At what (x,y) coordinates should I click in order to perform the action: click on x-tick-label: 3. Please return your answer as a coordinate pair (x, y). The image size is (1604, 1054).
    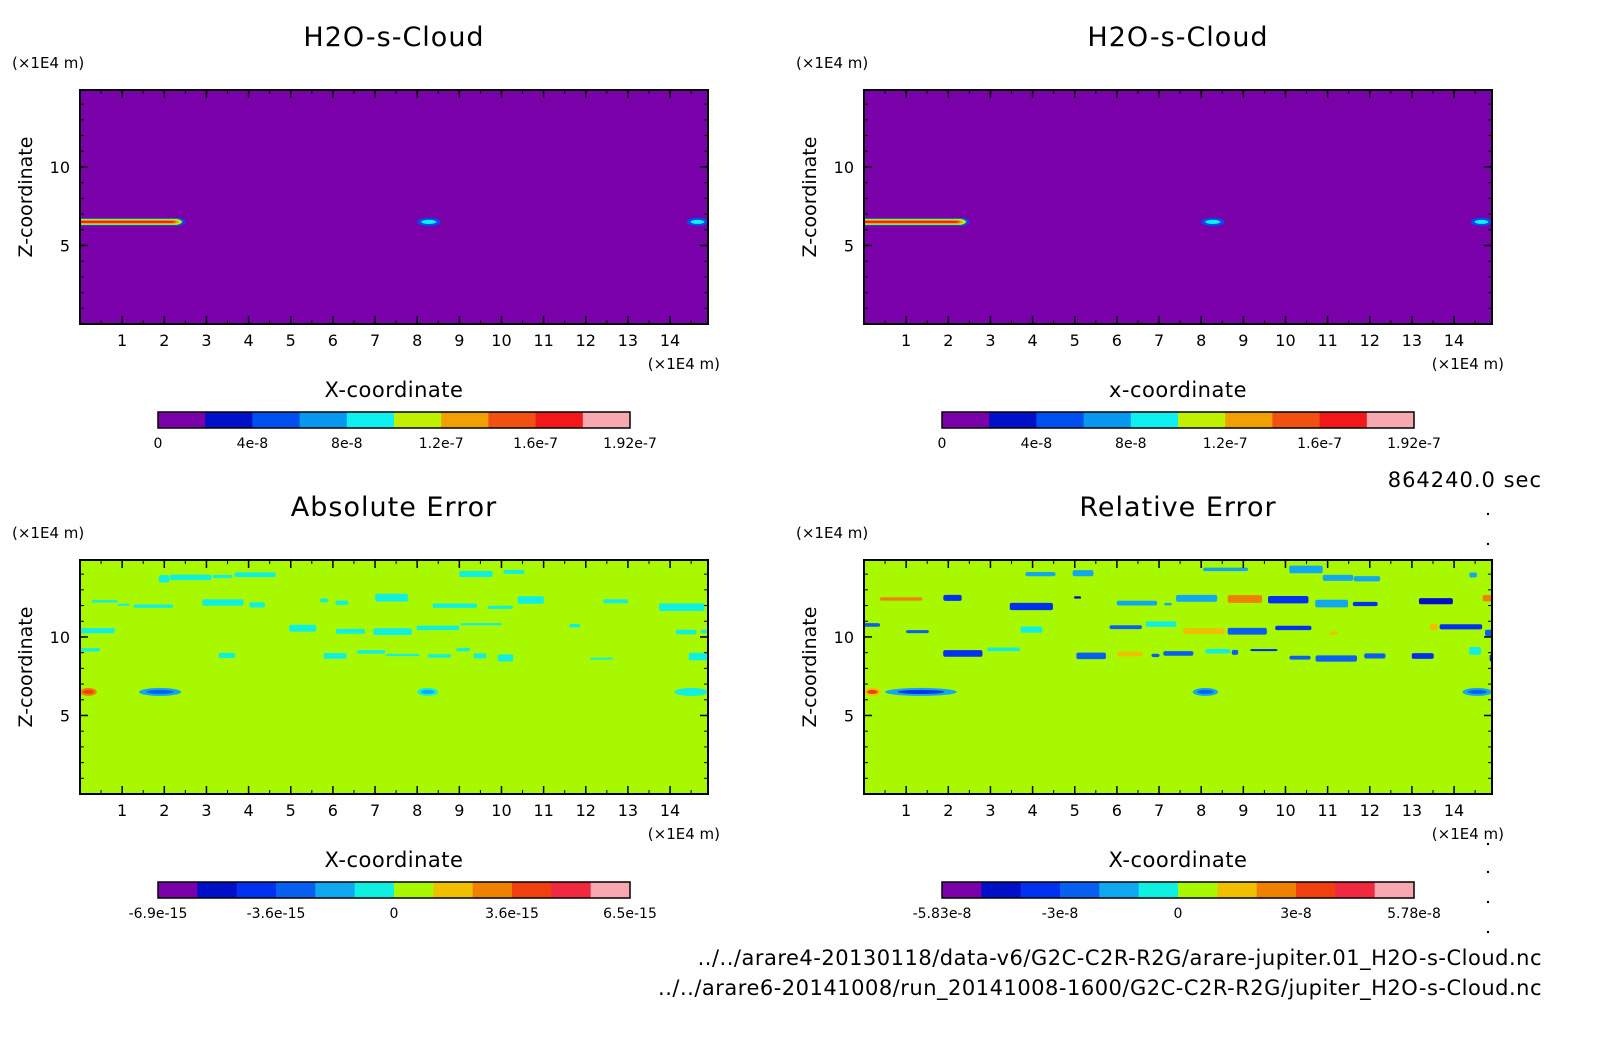
    Looking at the image, I should click on (990, 340).